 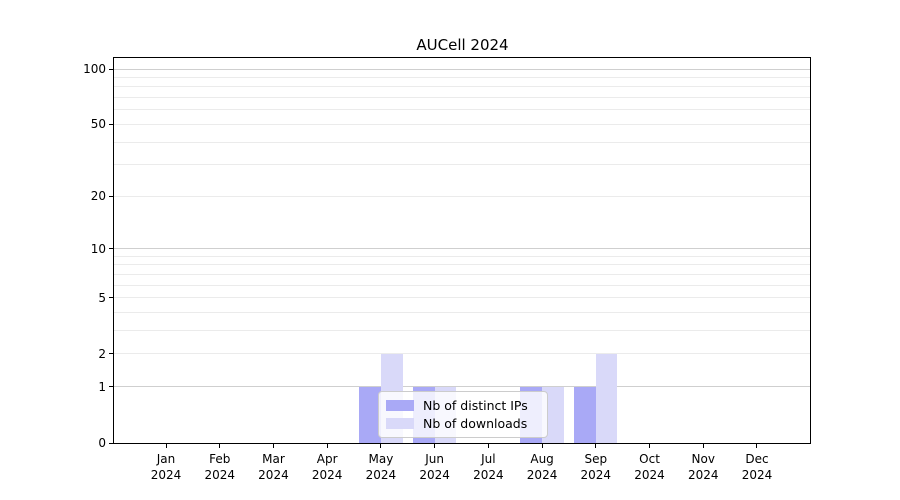 I want to click on x-tick-month: Aug, so click(x=542, y=459).